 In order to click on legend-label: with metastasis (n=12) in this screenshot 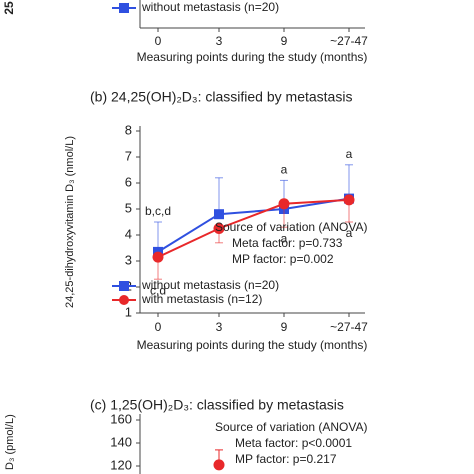, I will do `click(201, 299)`.